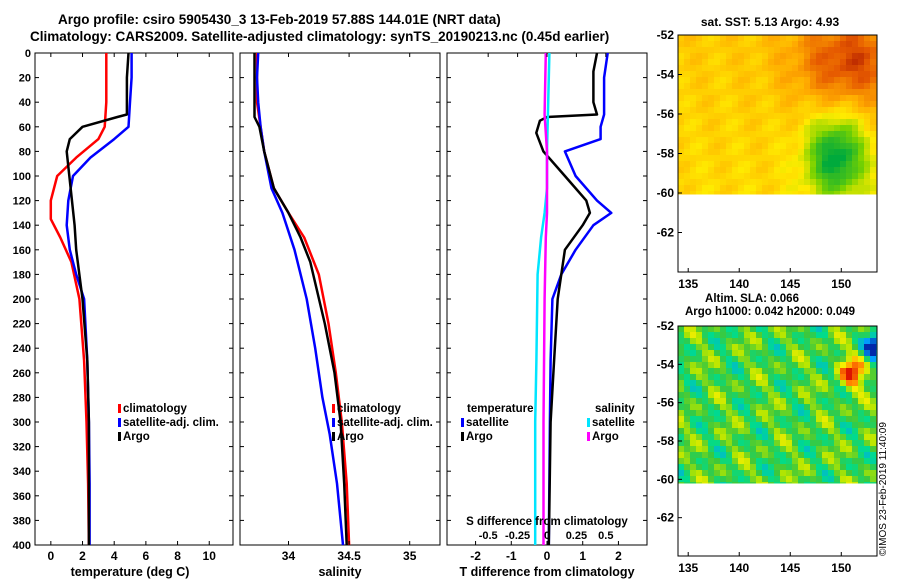 The height and width of the screenshot is (580, 900). I want to click on temperature-x-tick-label: 8, so click(177, 556).